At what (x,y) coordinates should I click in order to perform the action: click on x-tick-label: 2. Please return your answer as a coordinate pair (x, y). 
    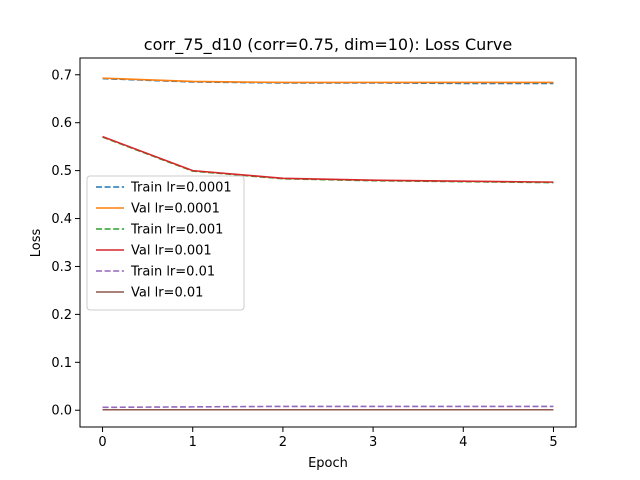
    Looking at the image, I should click on (283, 442).